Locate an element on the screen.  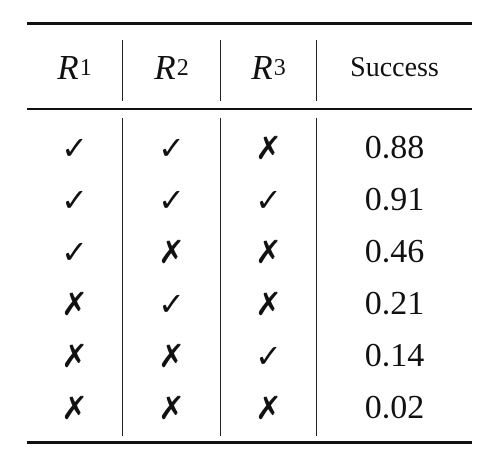
header-r3-base: R is located at coordinates (262, 67).